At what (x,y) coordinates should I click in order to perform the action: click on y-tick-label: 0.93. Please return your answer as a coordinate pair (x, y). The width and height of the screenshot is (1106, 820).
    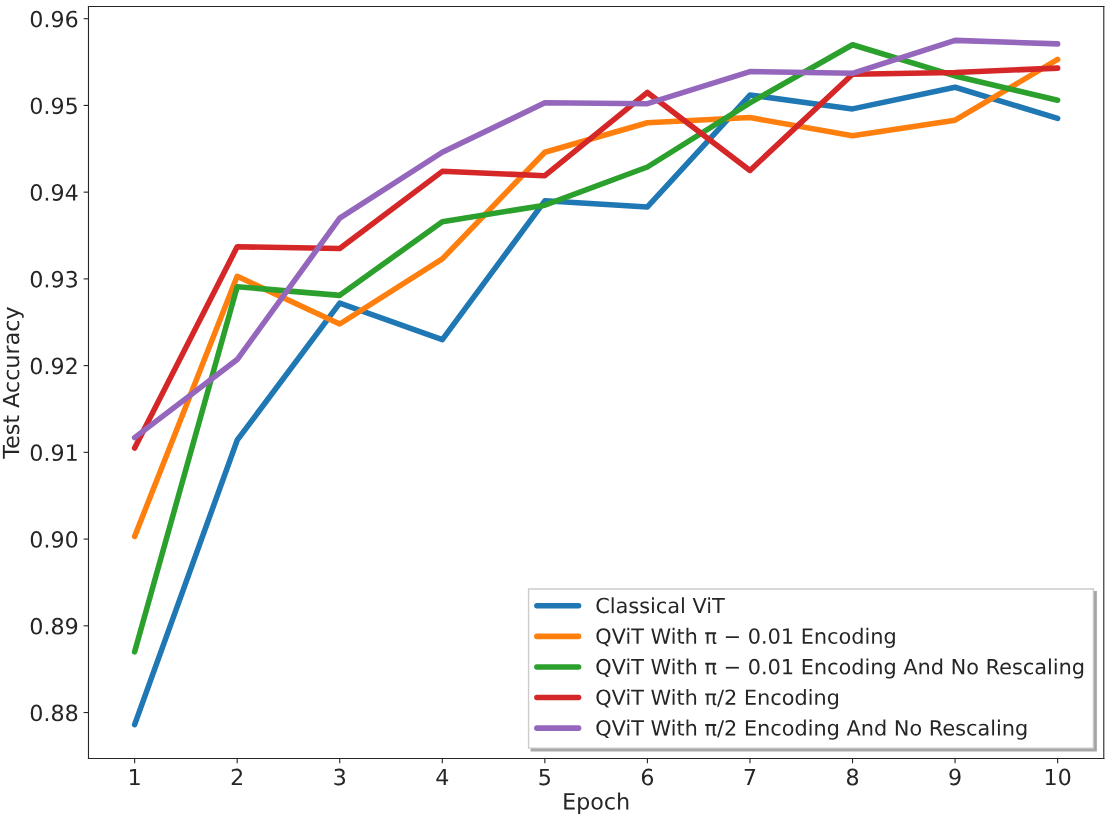
    Looking at the image, I should click on (53, 279).